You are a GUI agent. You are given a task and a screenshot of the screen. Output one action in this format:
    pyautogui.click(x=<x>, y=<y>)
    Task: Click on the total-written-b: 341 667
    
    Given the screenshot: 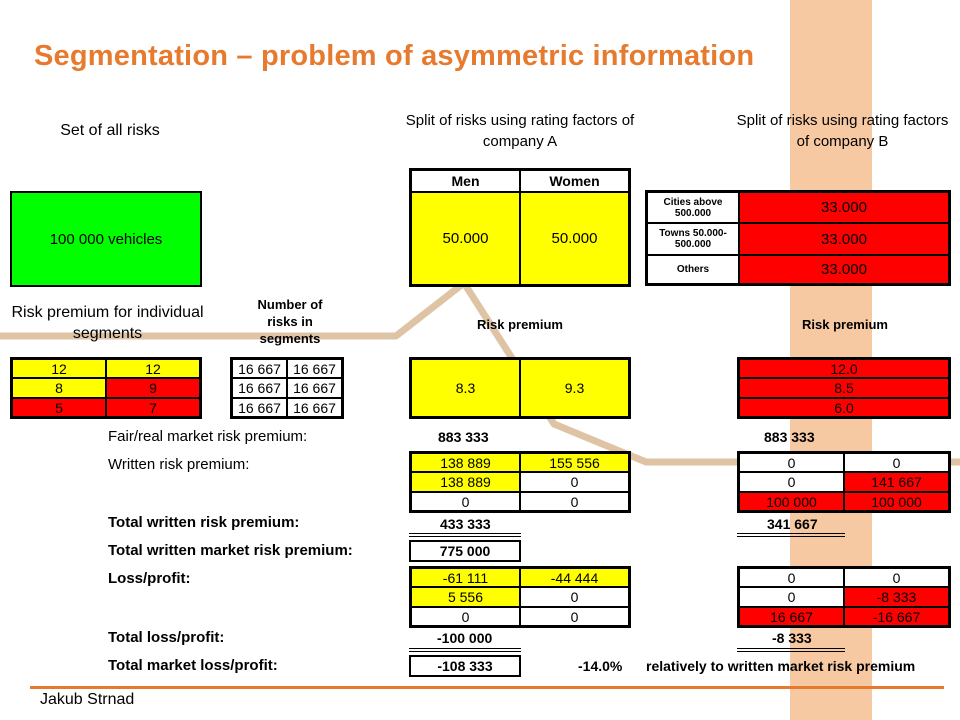 What is the action you would take?
    pyautogui.click(x=792, y=524)
    